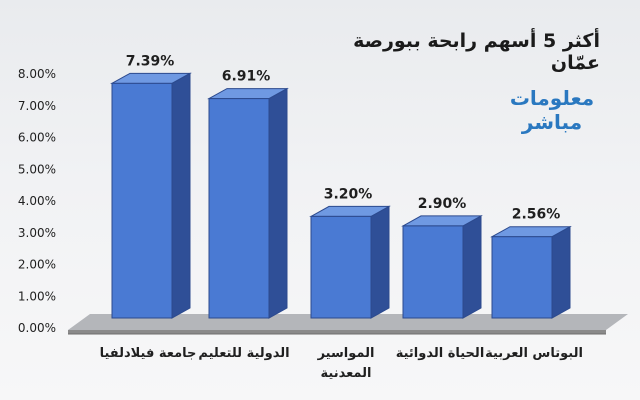 The image size is (640, 400). What do you see at coordinates (37, 169) in the screenshot?
I see `y-tick-label: 5.00%` at bounding box center [37, 169].